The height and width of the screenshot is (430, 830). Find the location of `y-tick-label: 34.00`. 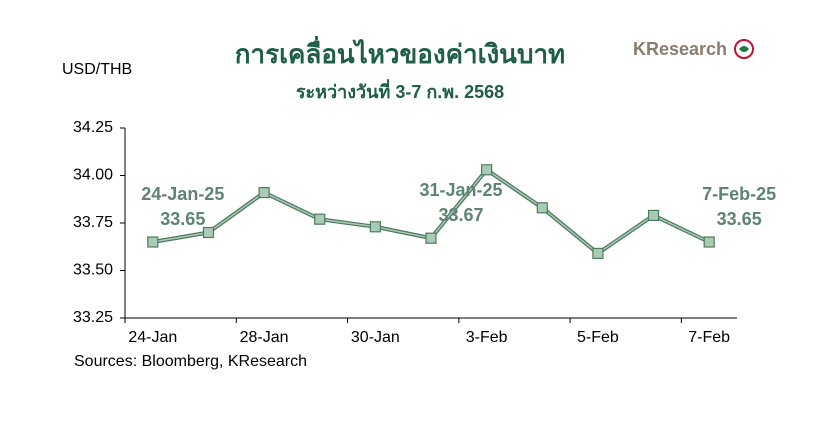

y-tick-label: 34.00 is located at coordinates (93, 175).